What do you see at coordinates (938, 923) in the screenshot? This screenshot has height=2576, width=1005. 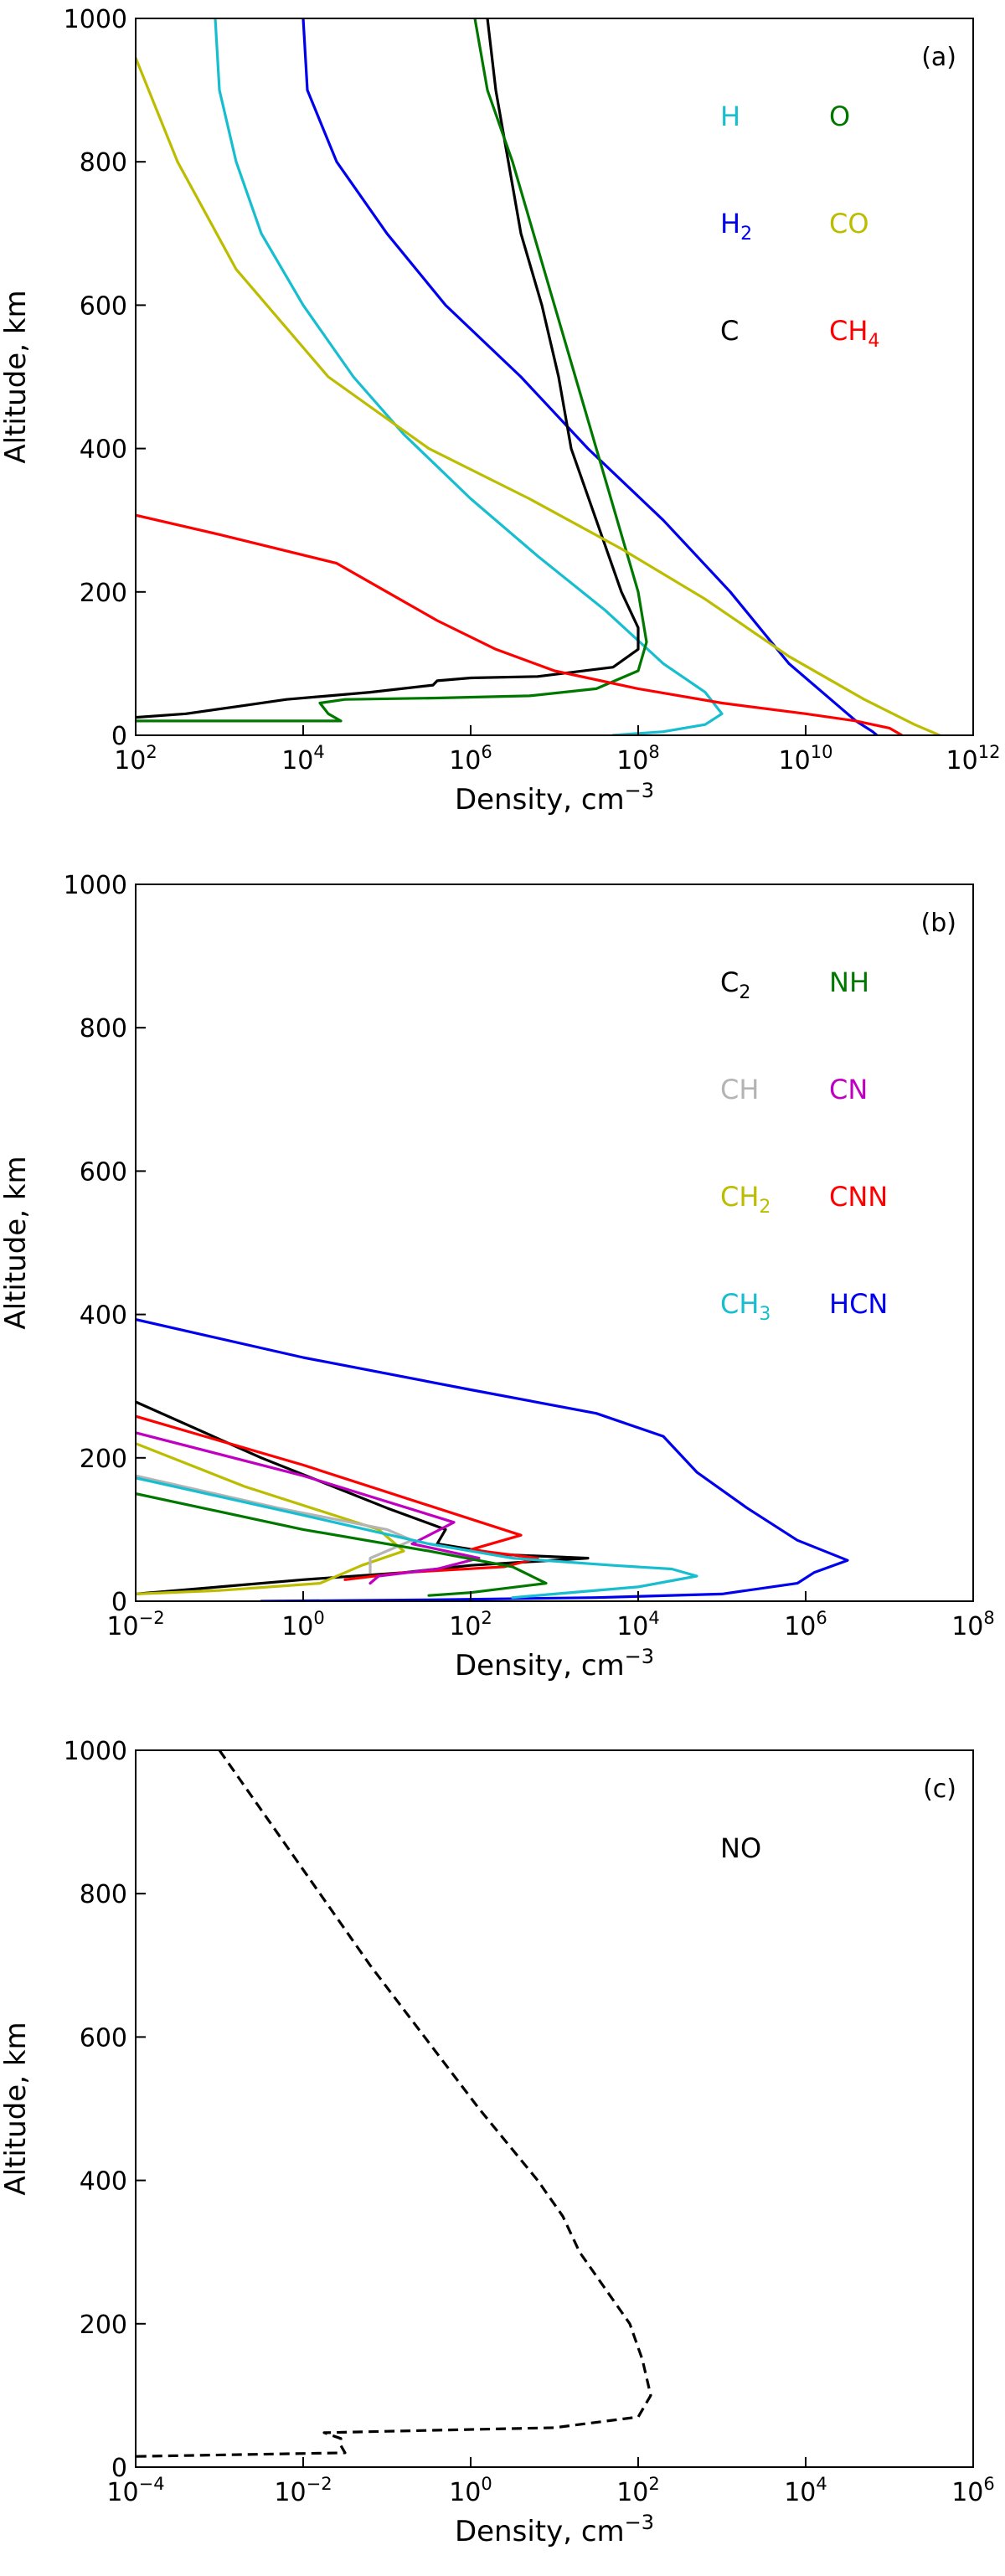 I see `panel-label: (b)` at bounding box center [938, 923].